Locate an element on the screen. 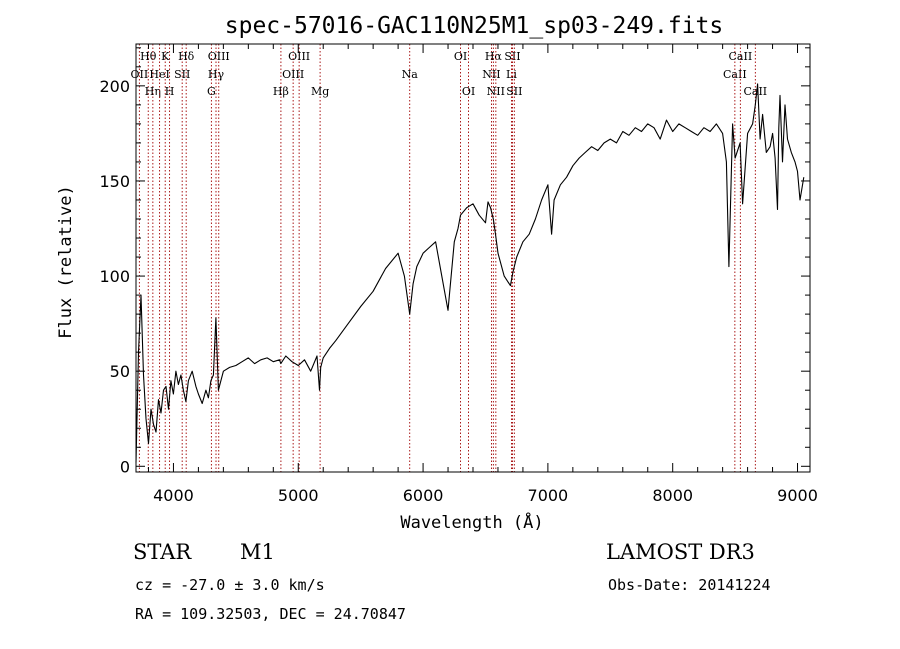 The height and width of the screenshot is (649, 900). x-tick-label-4000: 4000 is located at coordinates (173, 495).